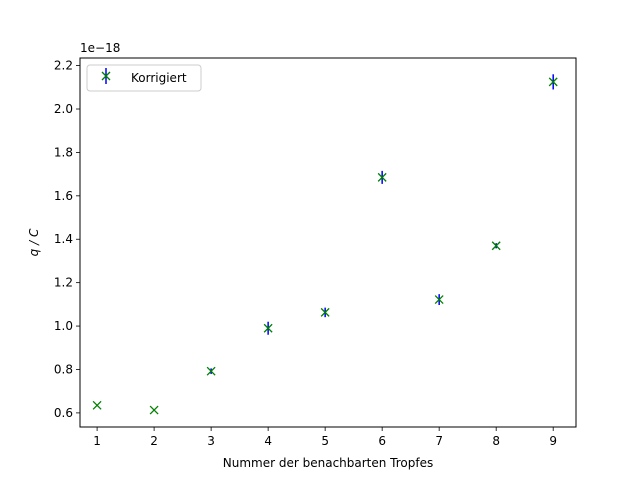 The height and width of the screenshot is (480, 640). I want to click on x-tick-label: 8, so click(496, 441).